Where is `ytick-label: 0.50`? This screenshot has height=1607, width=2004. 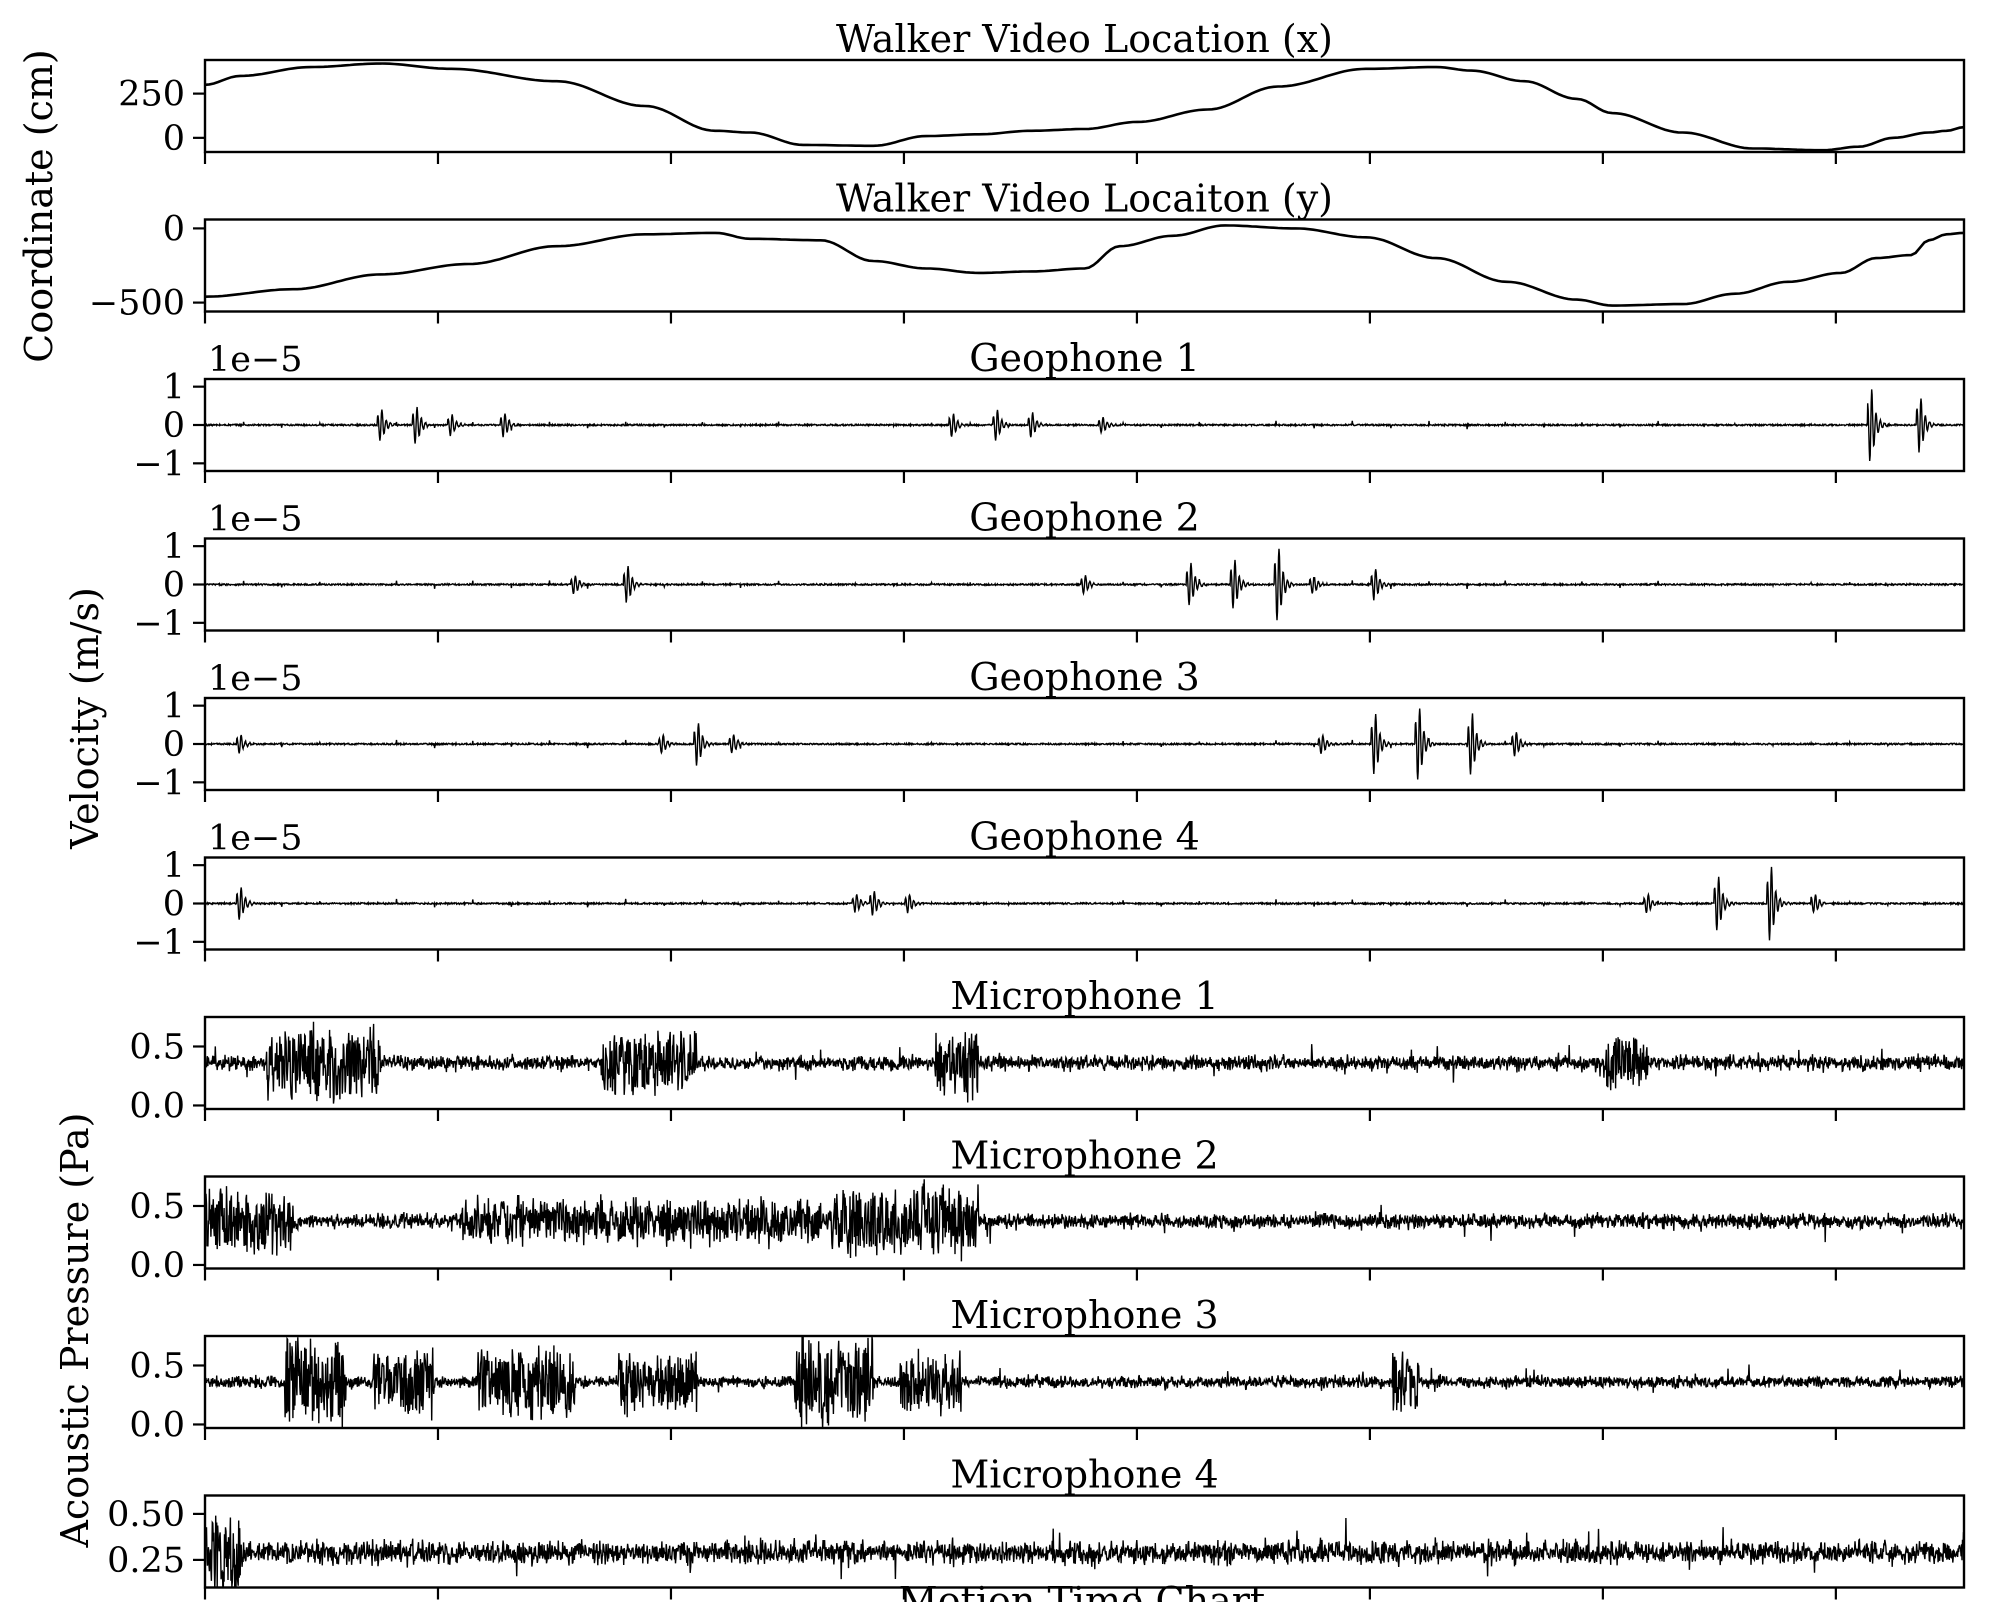 ytick-label: 0.50 is located at coordinates (146, 1515).